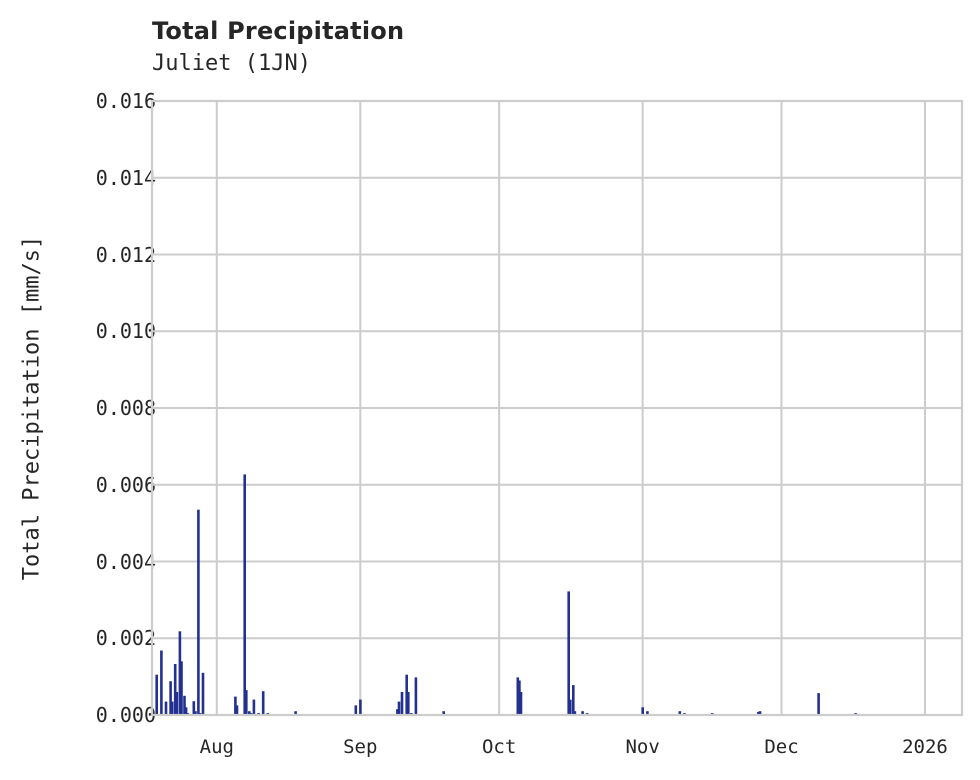 This screenshot has height=780, width=980. What do you see at coordinates (125, 254) in the screenshot?
I see `y-tick-label: 0.012` at bounding box center [125, 254].